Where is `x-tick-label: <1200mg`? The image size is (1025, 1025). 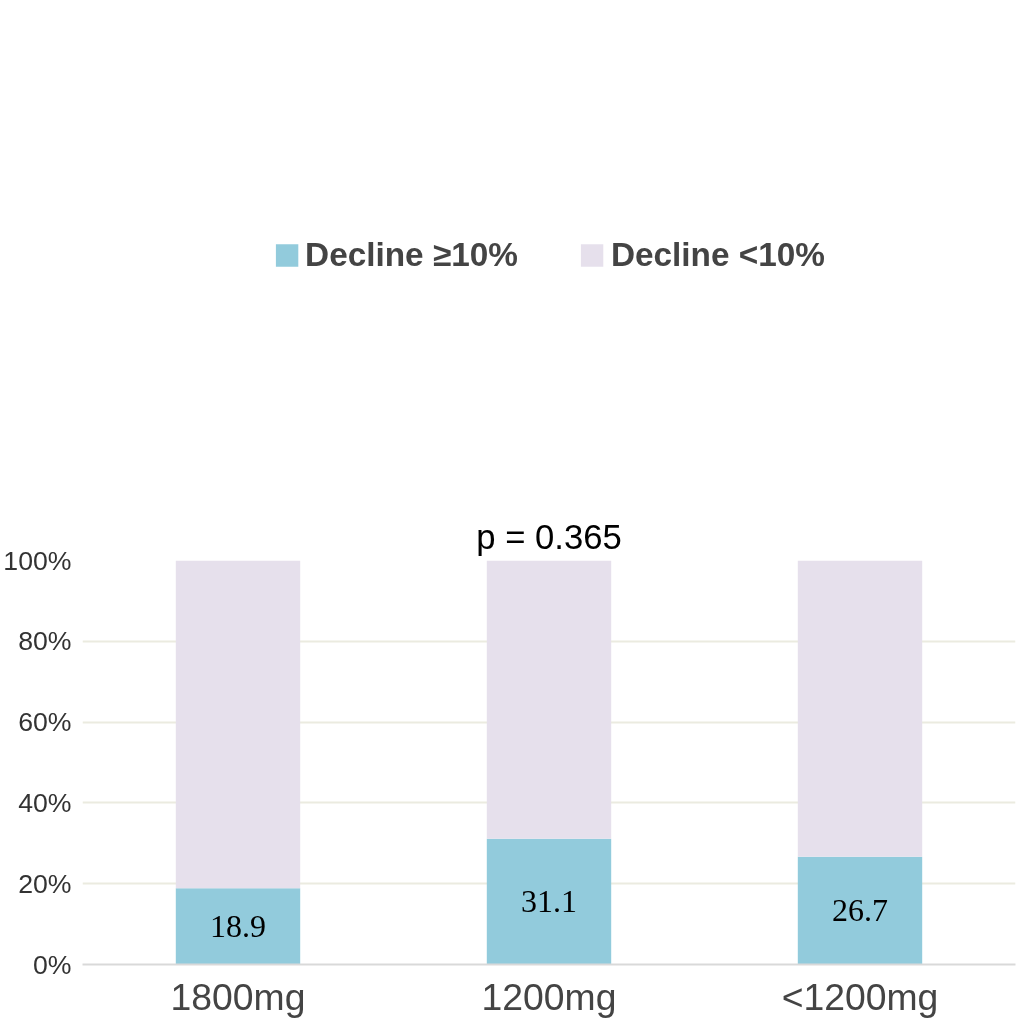 x-tick-label: <1200mg is located at coordinates (860, 996).